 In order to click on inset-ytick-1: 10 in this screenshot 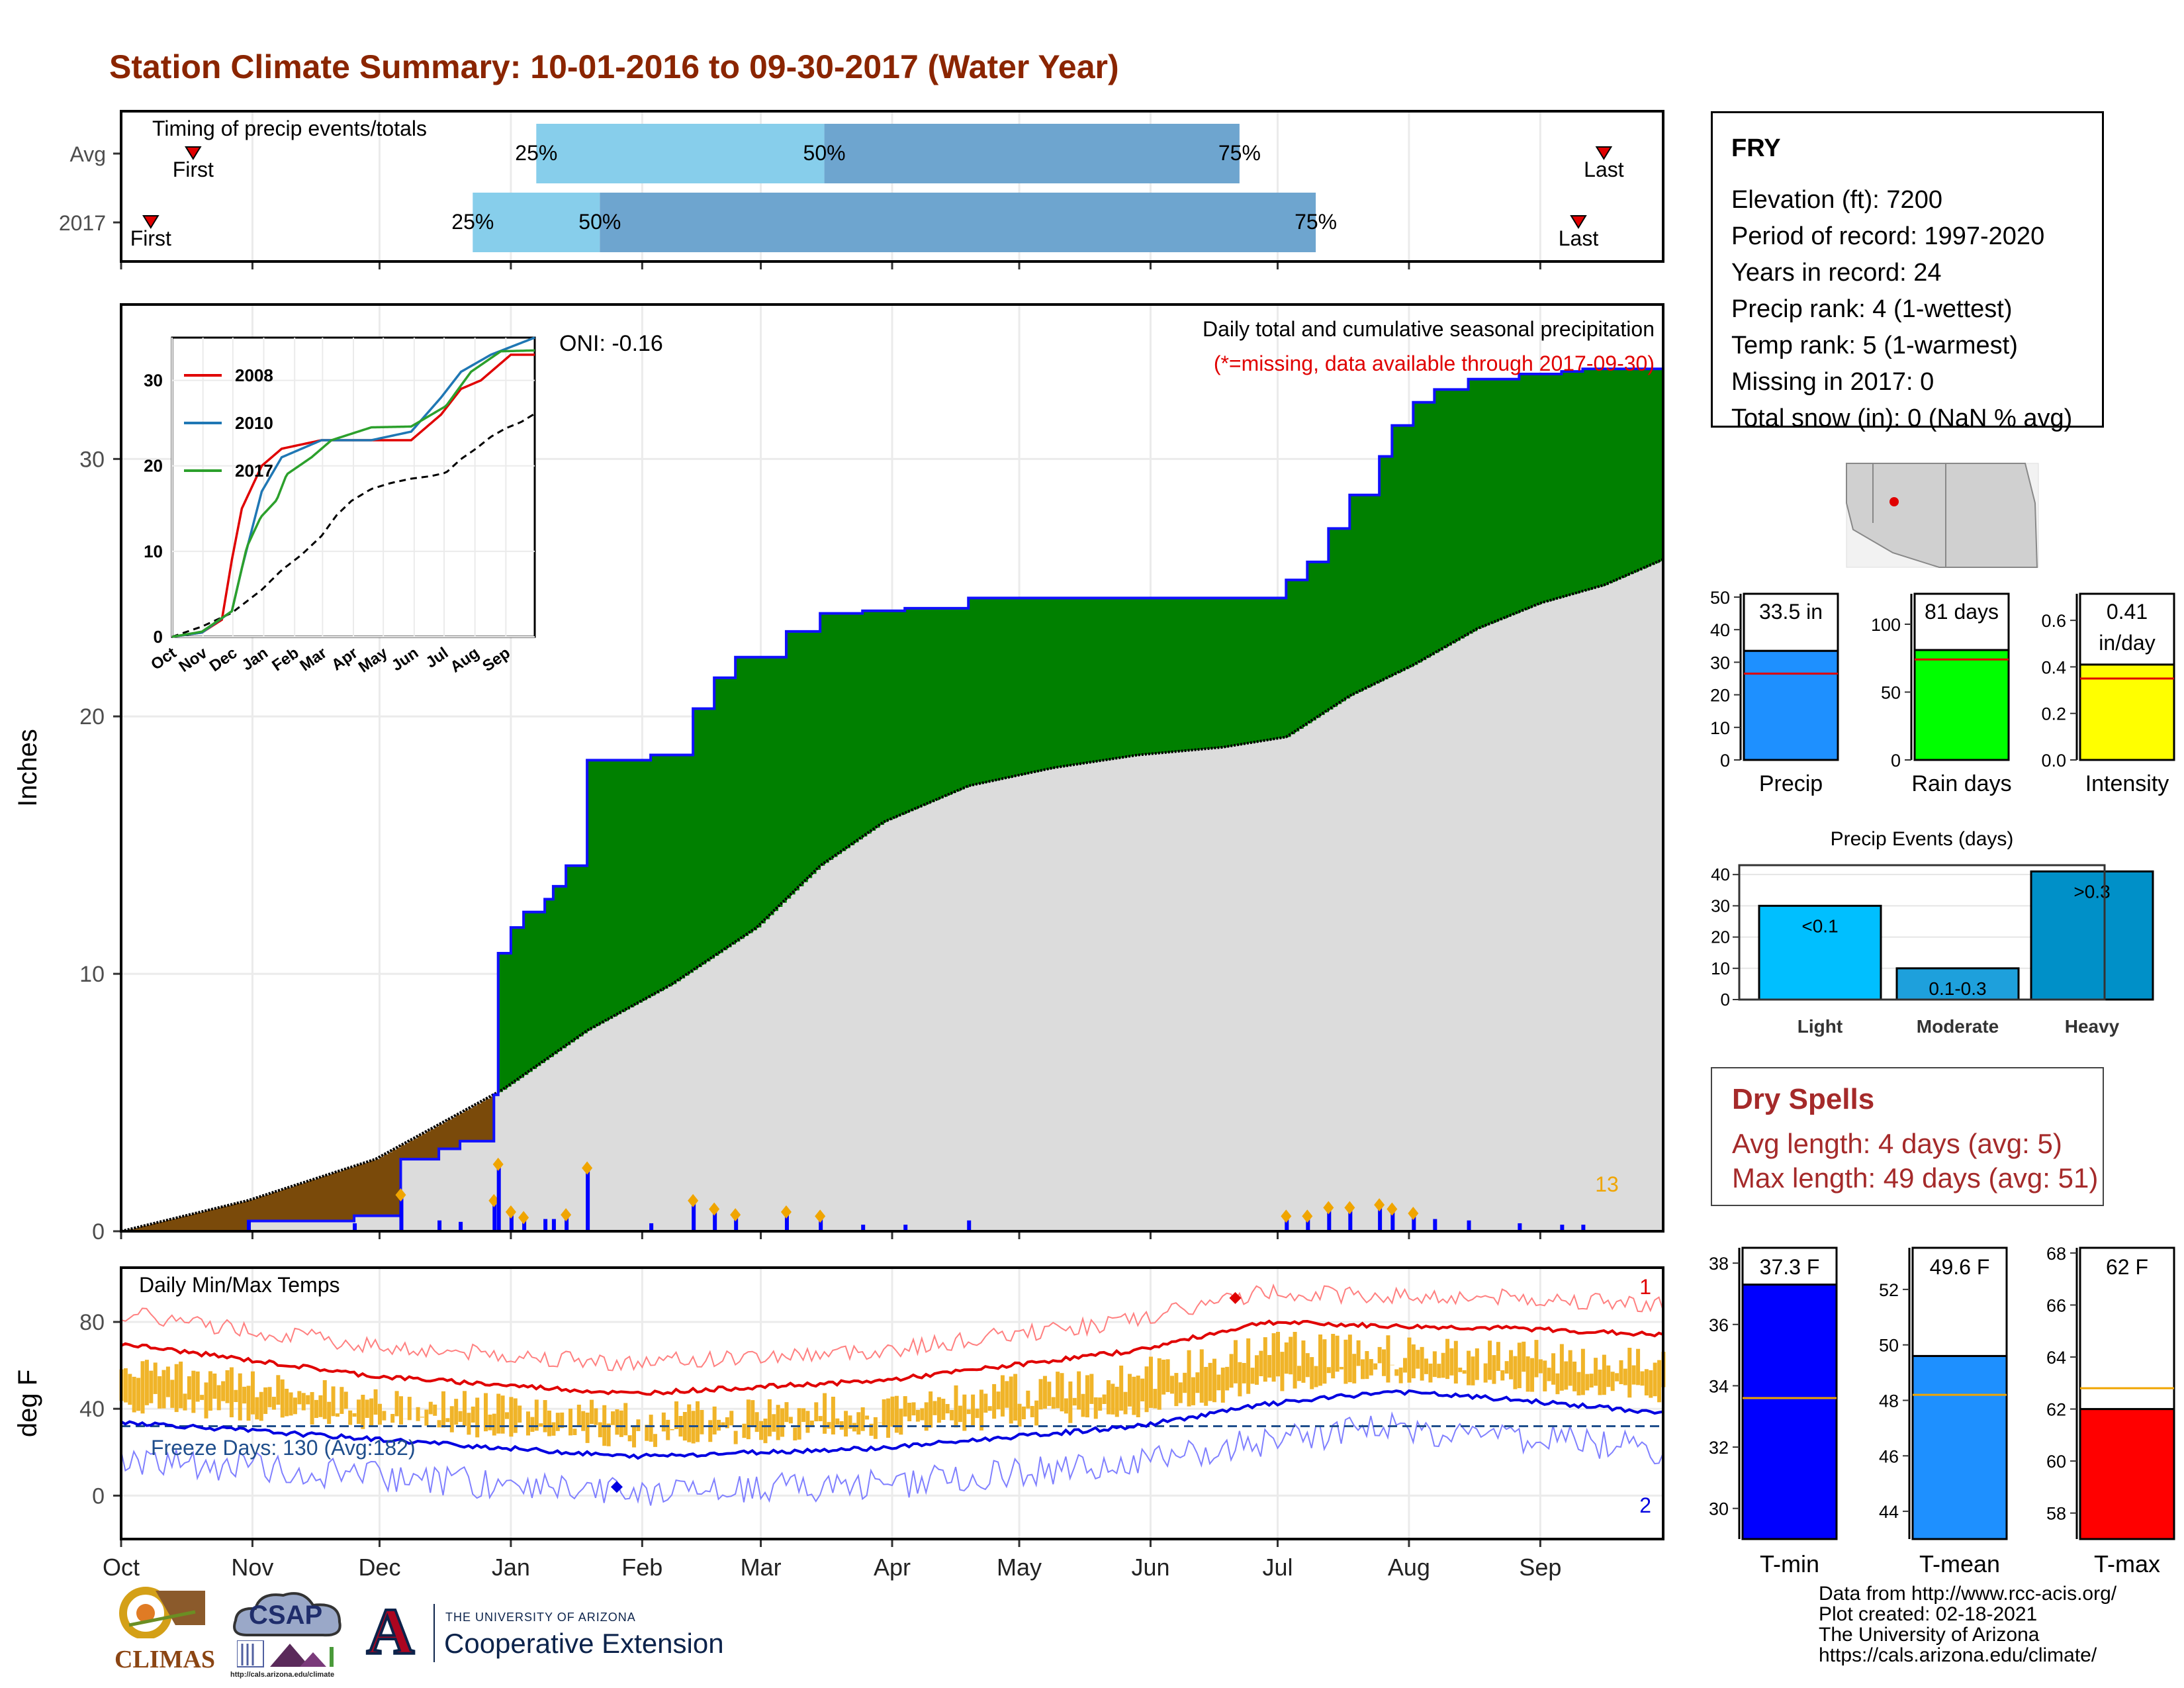, I will do `click(153, 551)`.